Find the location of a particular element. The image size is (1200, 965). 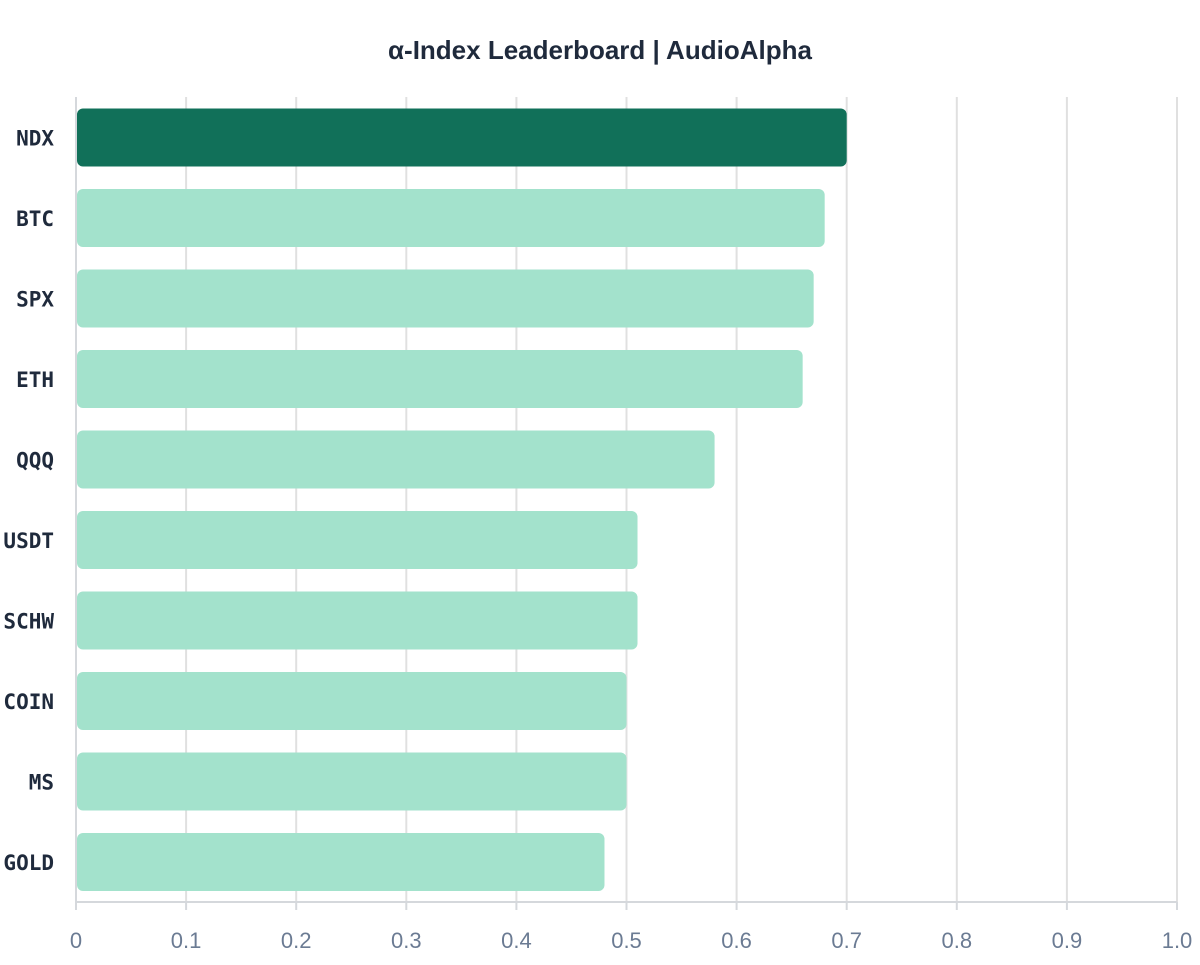

category-label-usdt: USDT is located at coordinates (28, 541).